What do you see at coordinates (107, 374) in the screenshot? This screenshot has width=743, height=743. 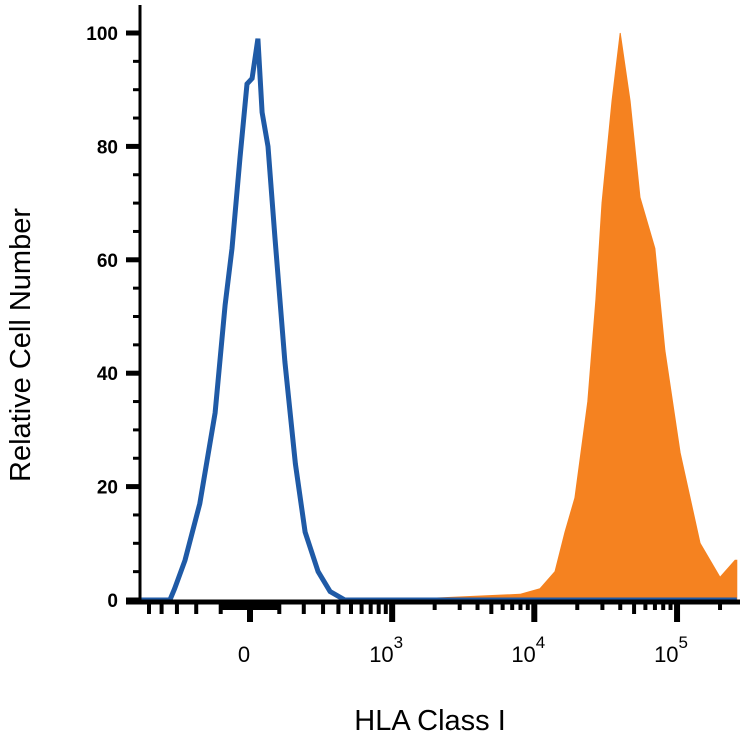 I see `y-tick-label: 40` at bounding box center [107, 374].